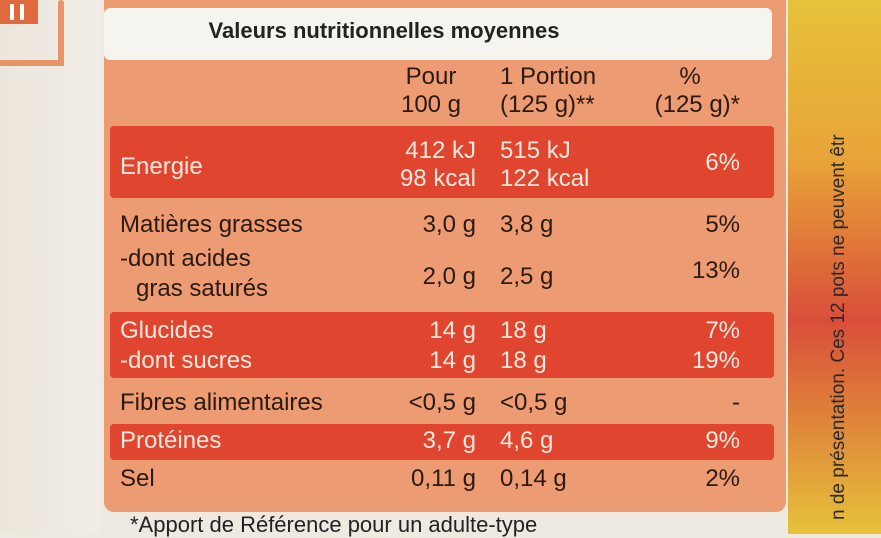  I want to click on energie-pct: 6%, so click(722, 162).